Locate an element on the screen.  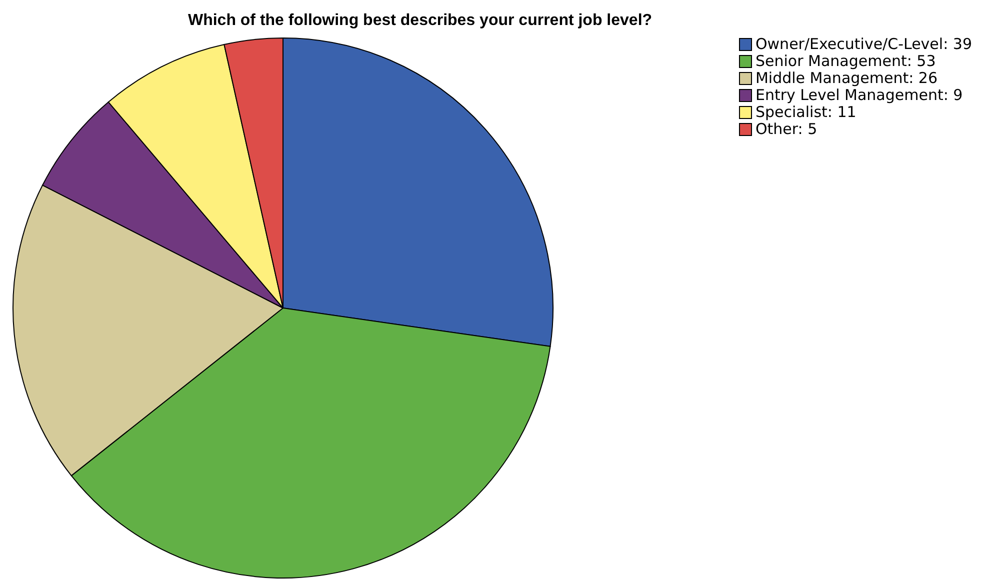
legend-label: Owner/Executive/C-Level: 39 is located at coordinates (863, 44).